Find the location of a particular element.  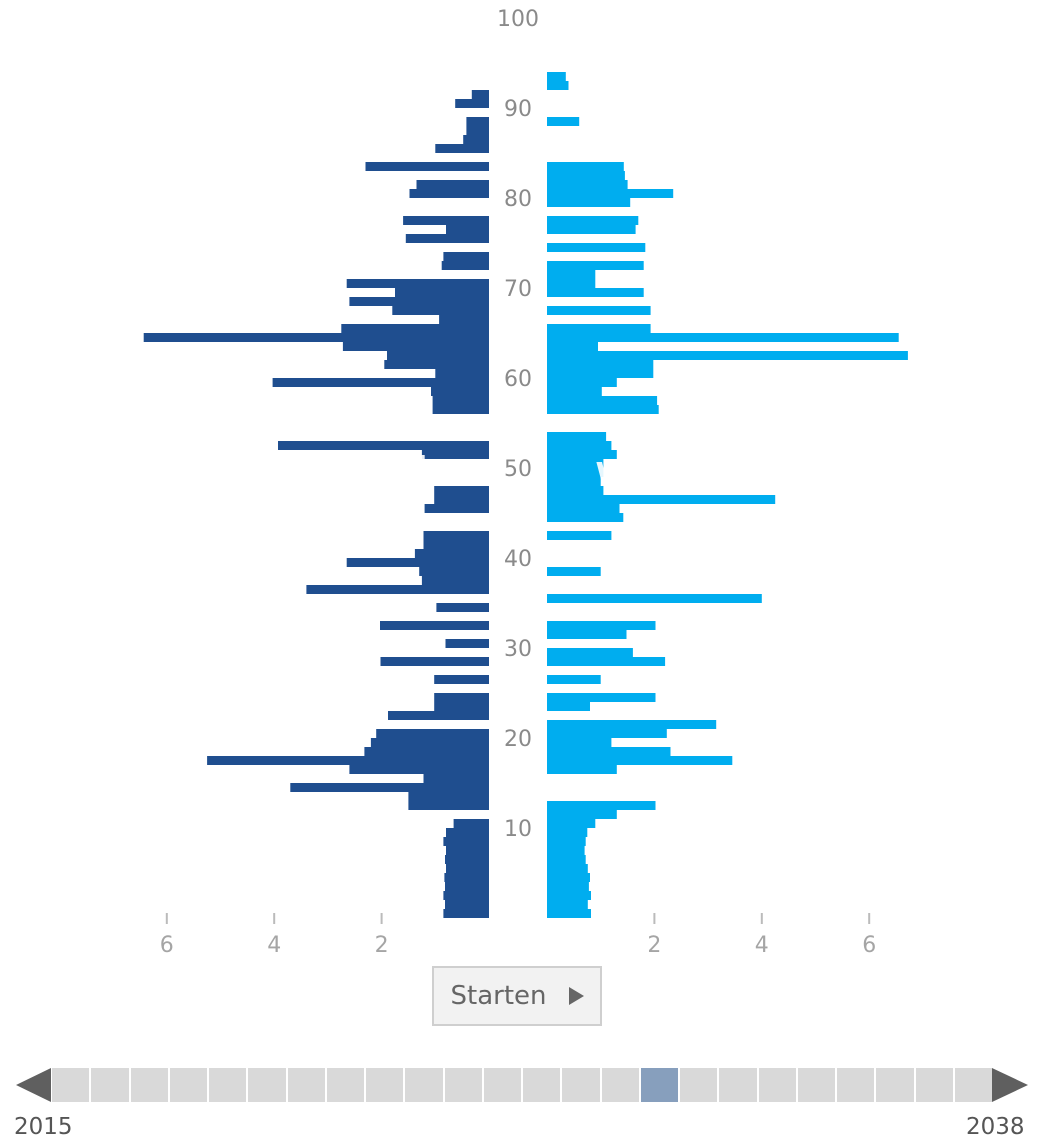

age-tick-label-6: 70 is located at coordinates (518, 289).